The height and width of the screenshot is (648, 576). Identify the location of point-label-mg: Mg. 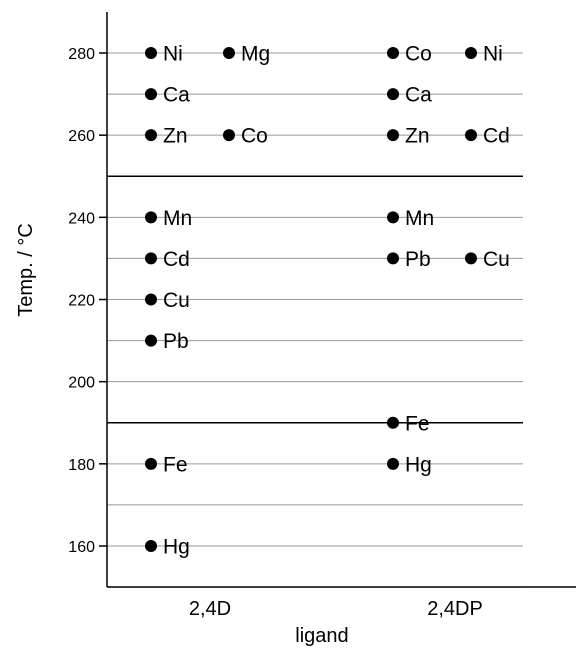
(255, 54).